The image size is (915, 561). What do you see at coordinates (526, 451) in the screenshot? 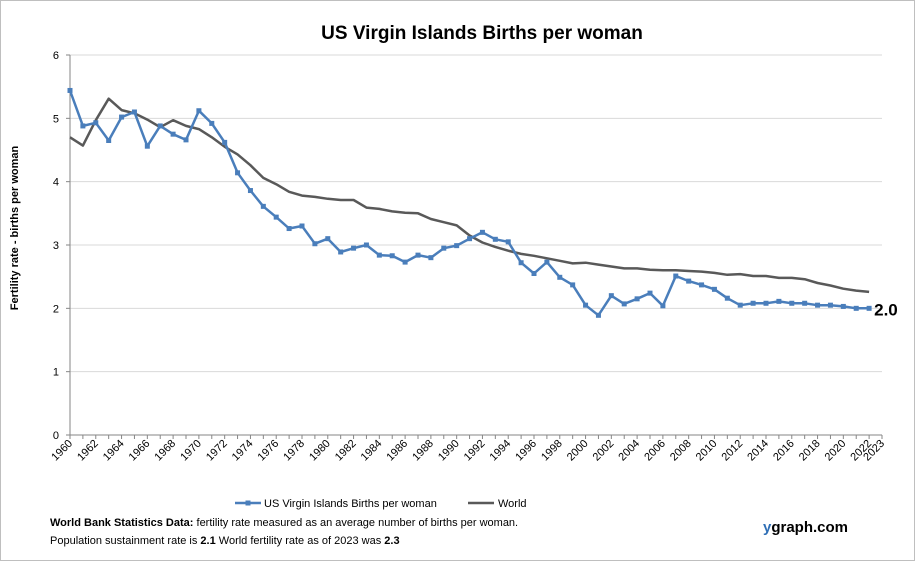
I see `x-tick-label: 1996` at bounding box center [526, 451].